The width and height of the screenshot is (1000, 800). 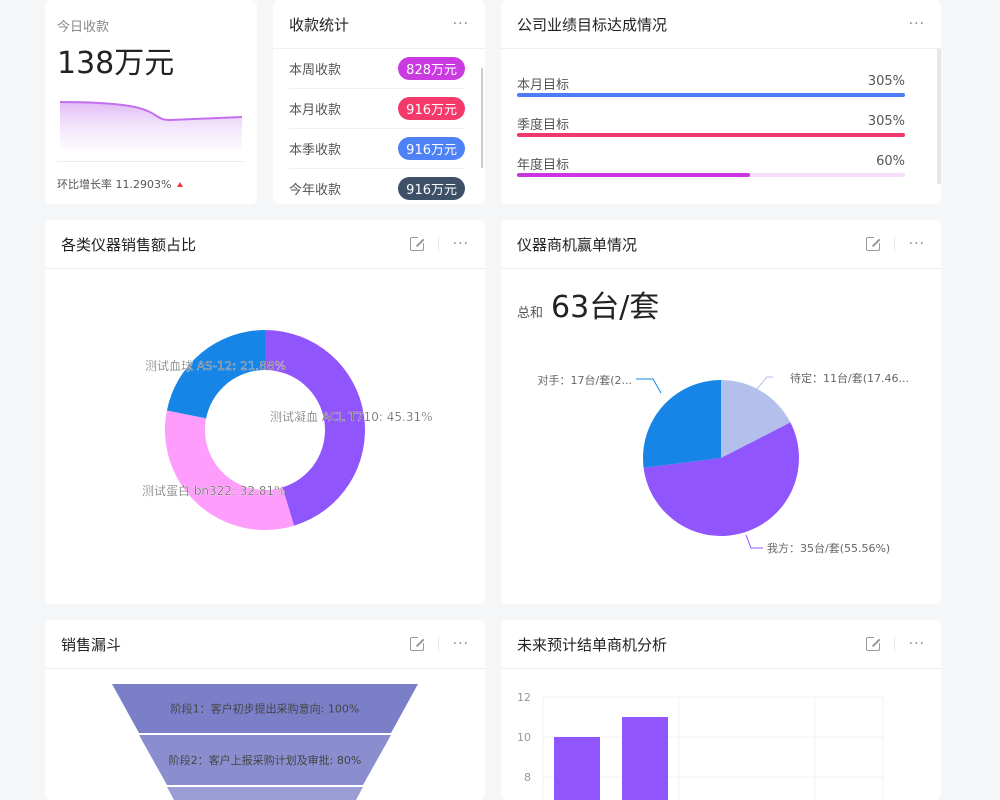 I want to click on donut-label: 测试蛋白 bn322: 32.81%, so click(x=214, y=490).